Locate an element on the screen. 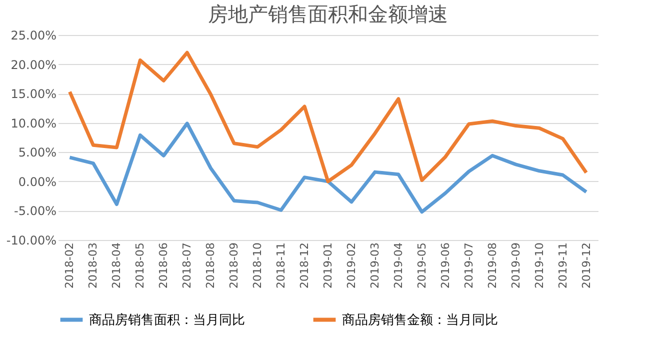  y-tick-label: 10.00% is located at coordinates (33, 123).